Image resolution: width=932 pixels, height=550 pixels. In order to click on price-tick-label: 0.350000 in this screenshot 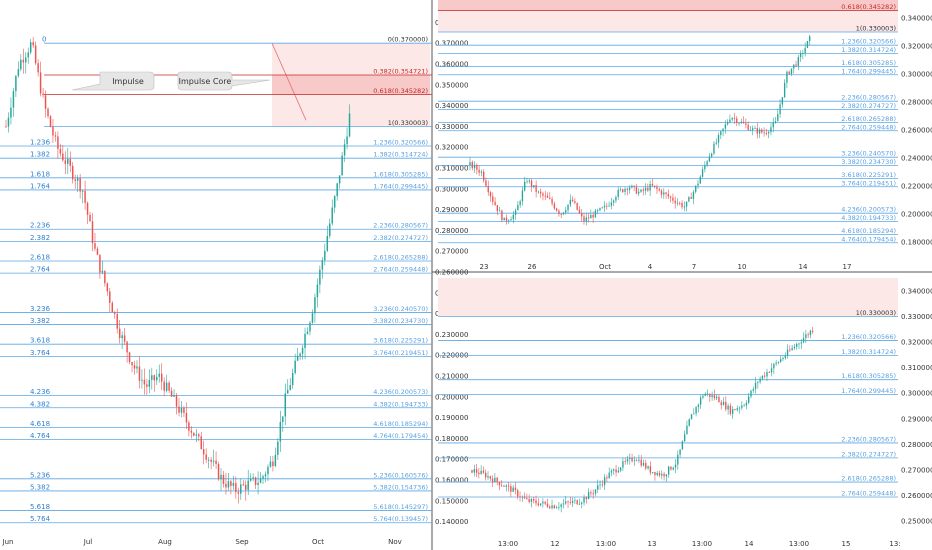, I will do `click(451, 85)`.